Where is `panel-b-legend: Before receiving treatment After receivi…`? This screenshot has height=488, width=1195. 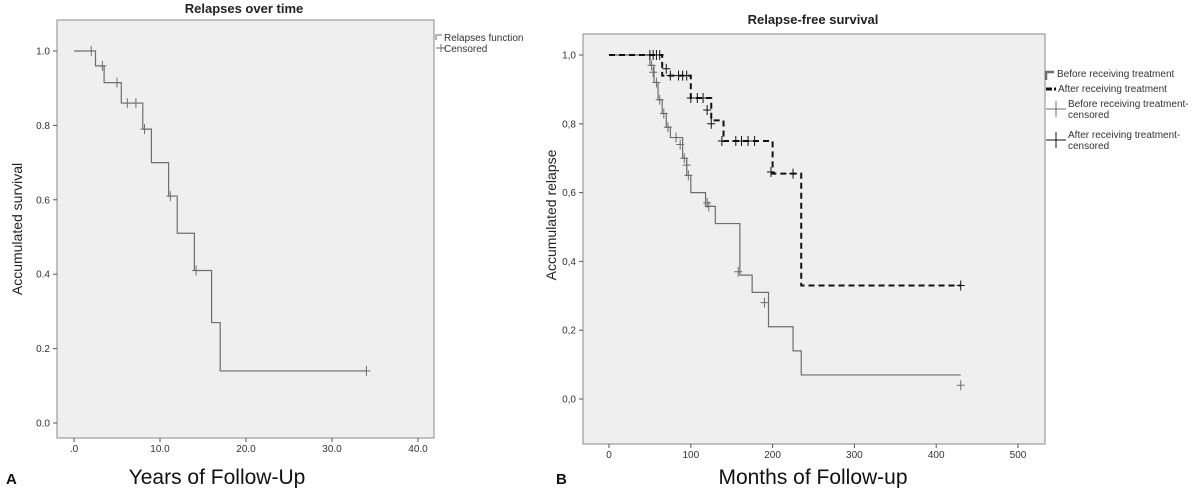
panel-b-legend: Before receiving treatment After receivi… is located at coordinates (1116, 110).